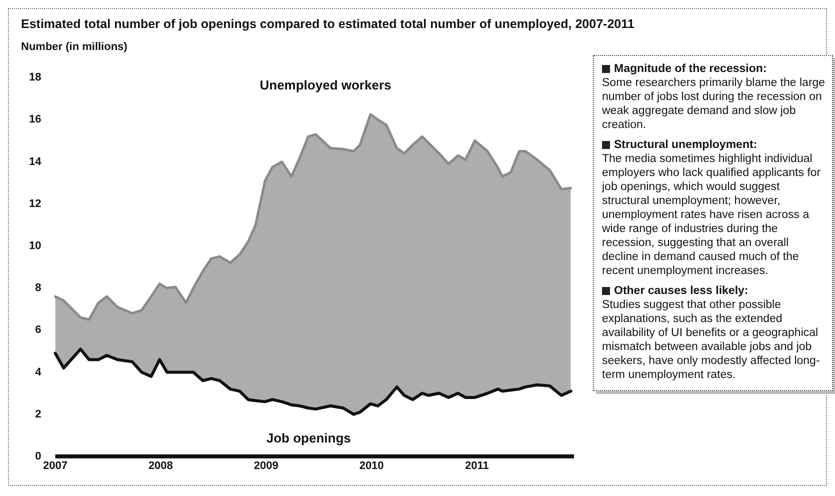  Describe the element at coordinates (38, 456) in the screenshot. I see `y-tick-label: 0` at that location.